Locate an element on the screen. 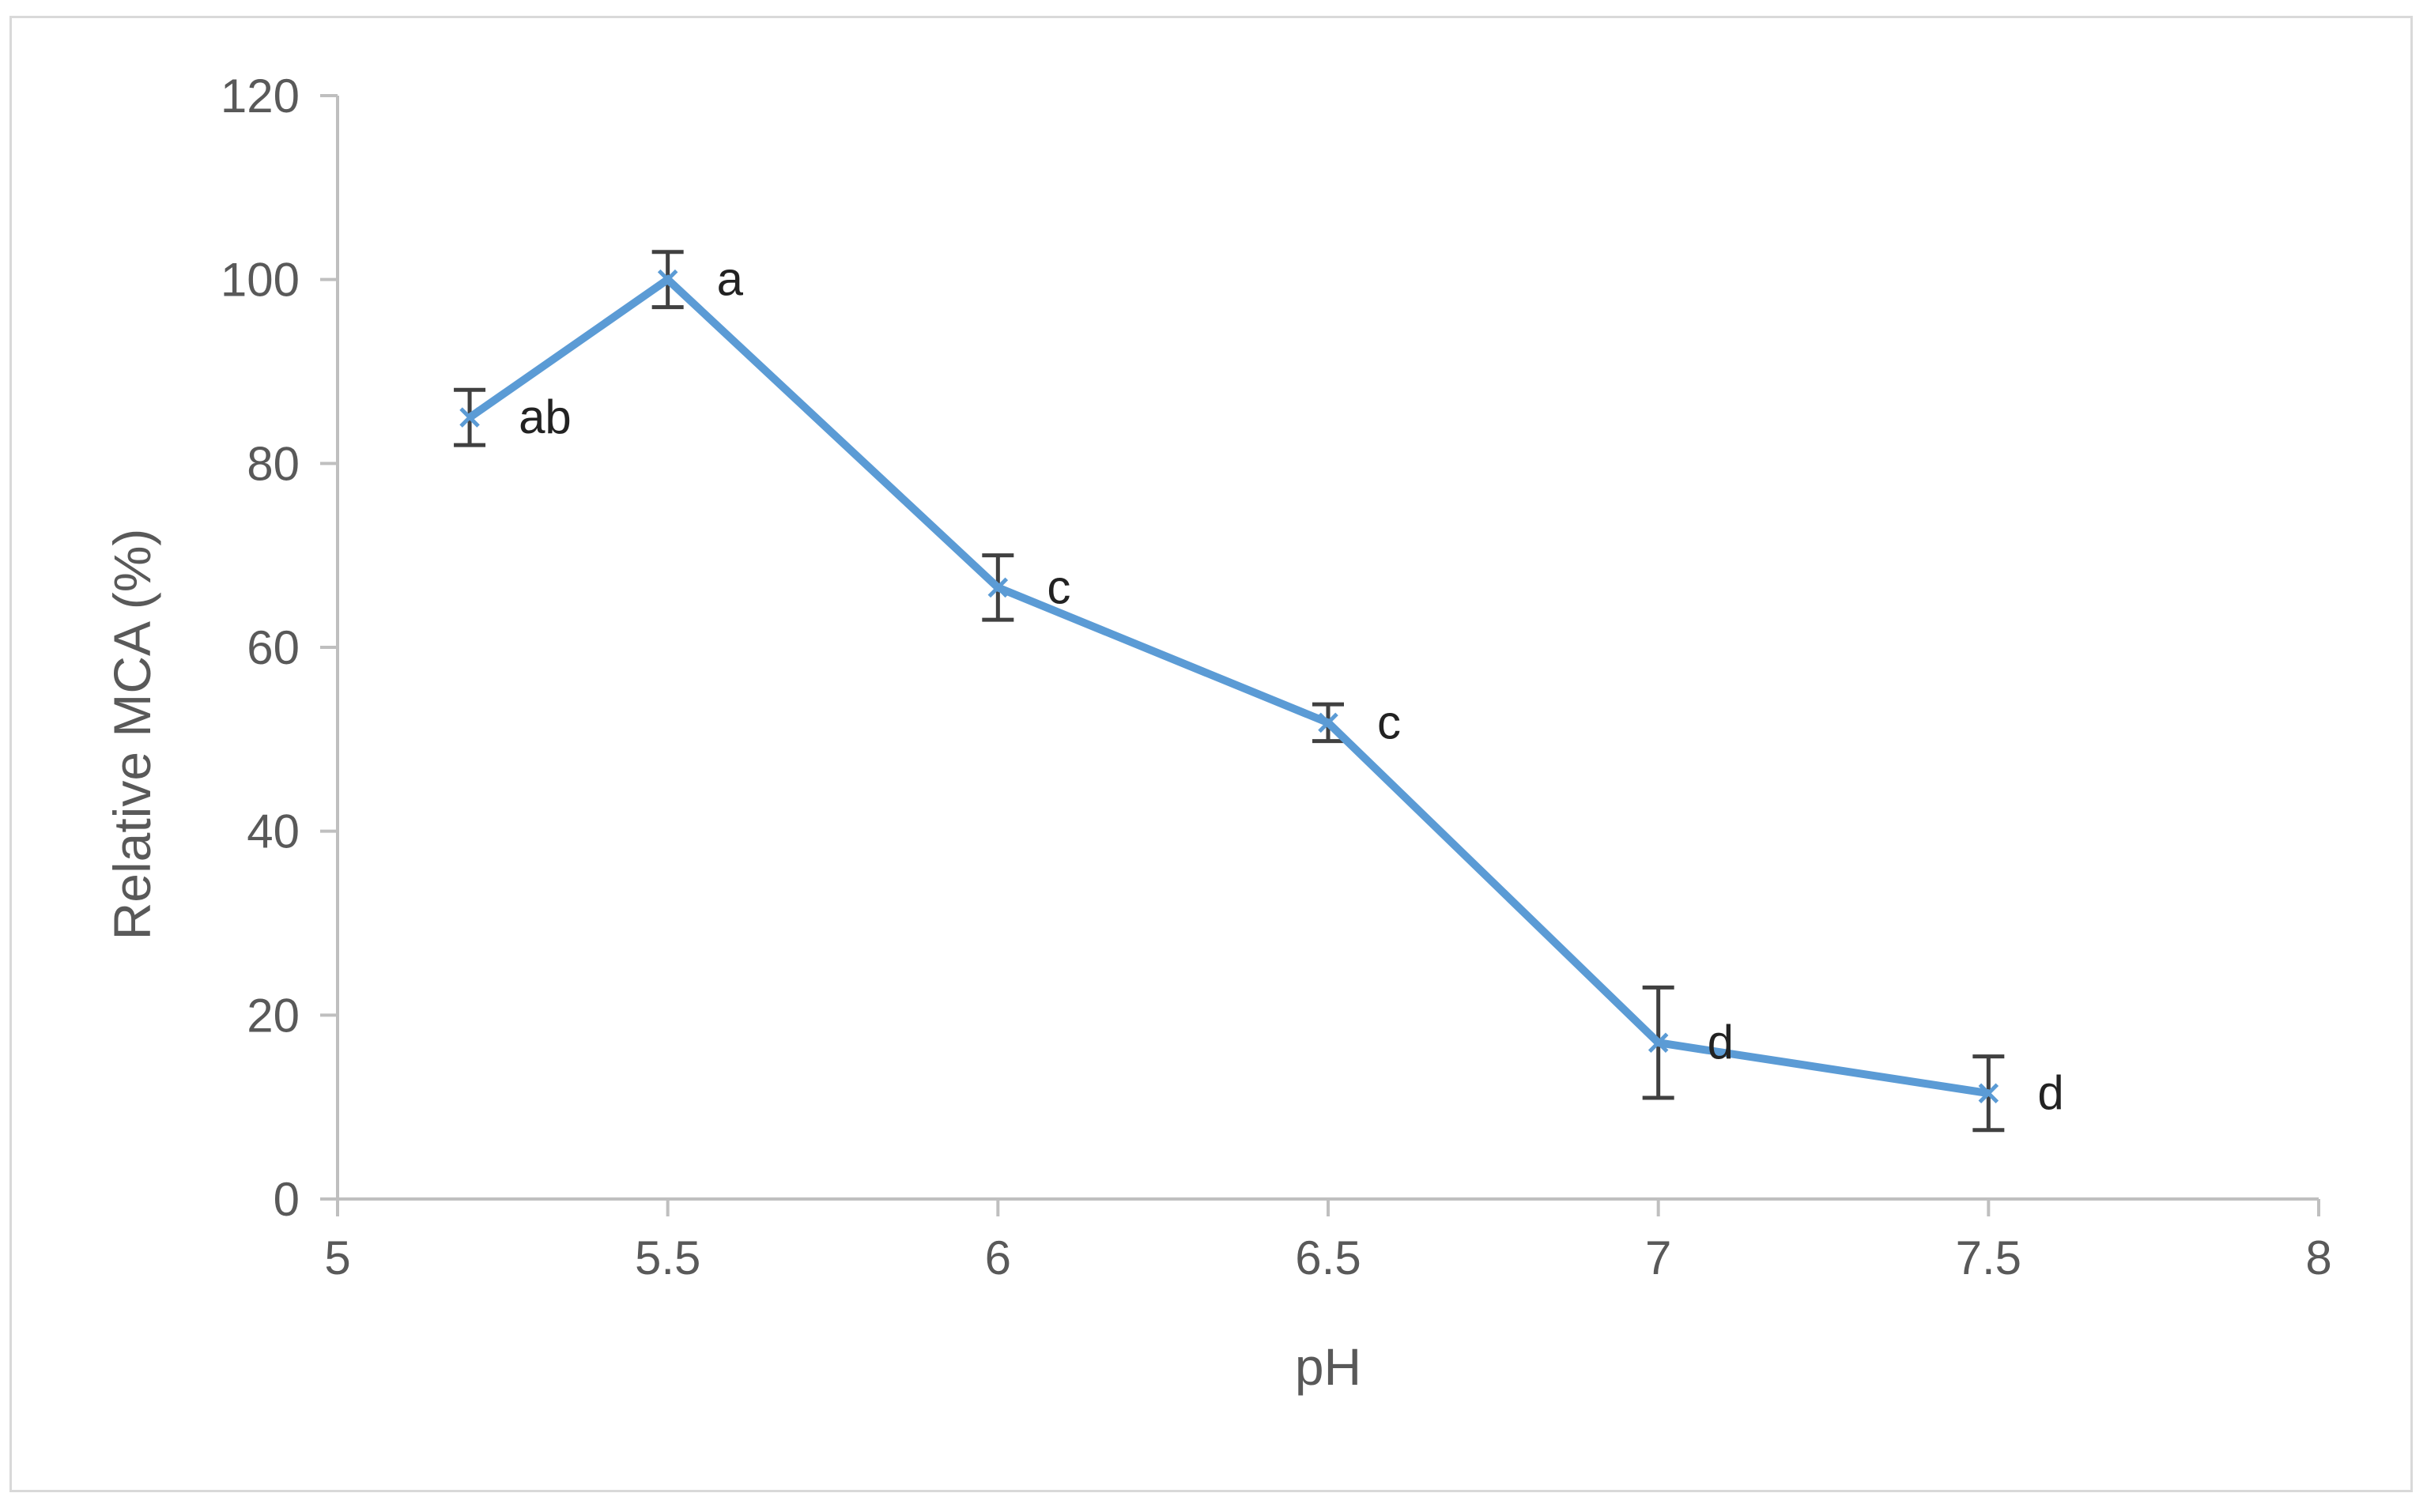 This screenshot has height=1512, width=2427. x-tick-label: 6.5 is located at coordinates (1328, 1257).